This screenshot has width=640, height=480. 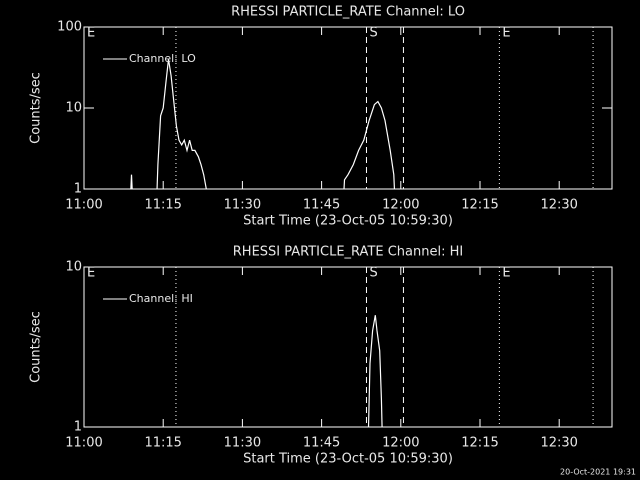 What do you see at coordinates (598, 472) in the screenshot?
I see `timestamp: 20-Oct-2021 19:31` at bounding box center [598, 472].